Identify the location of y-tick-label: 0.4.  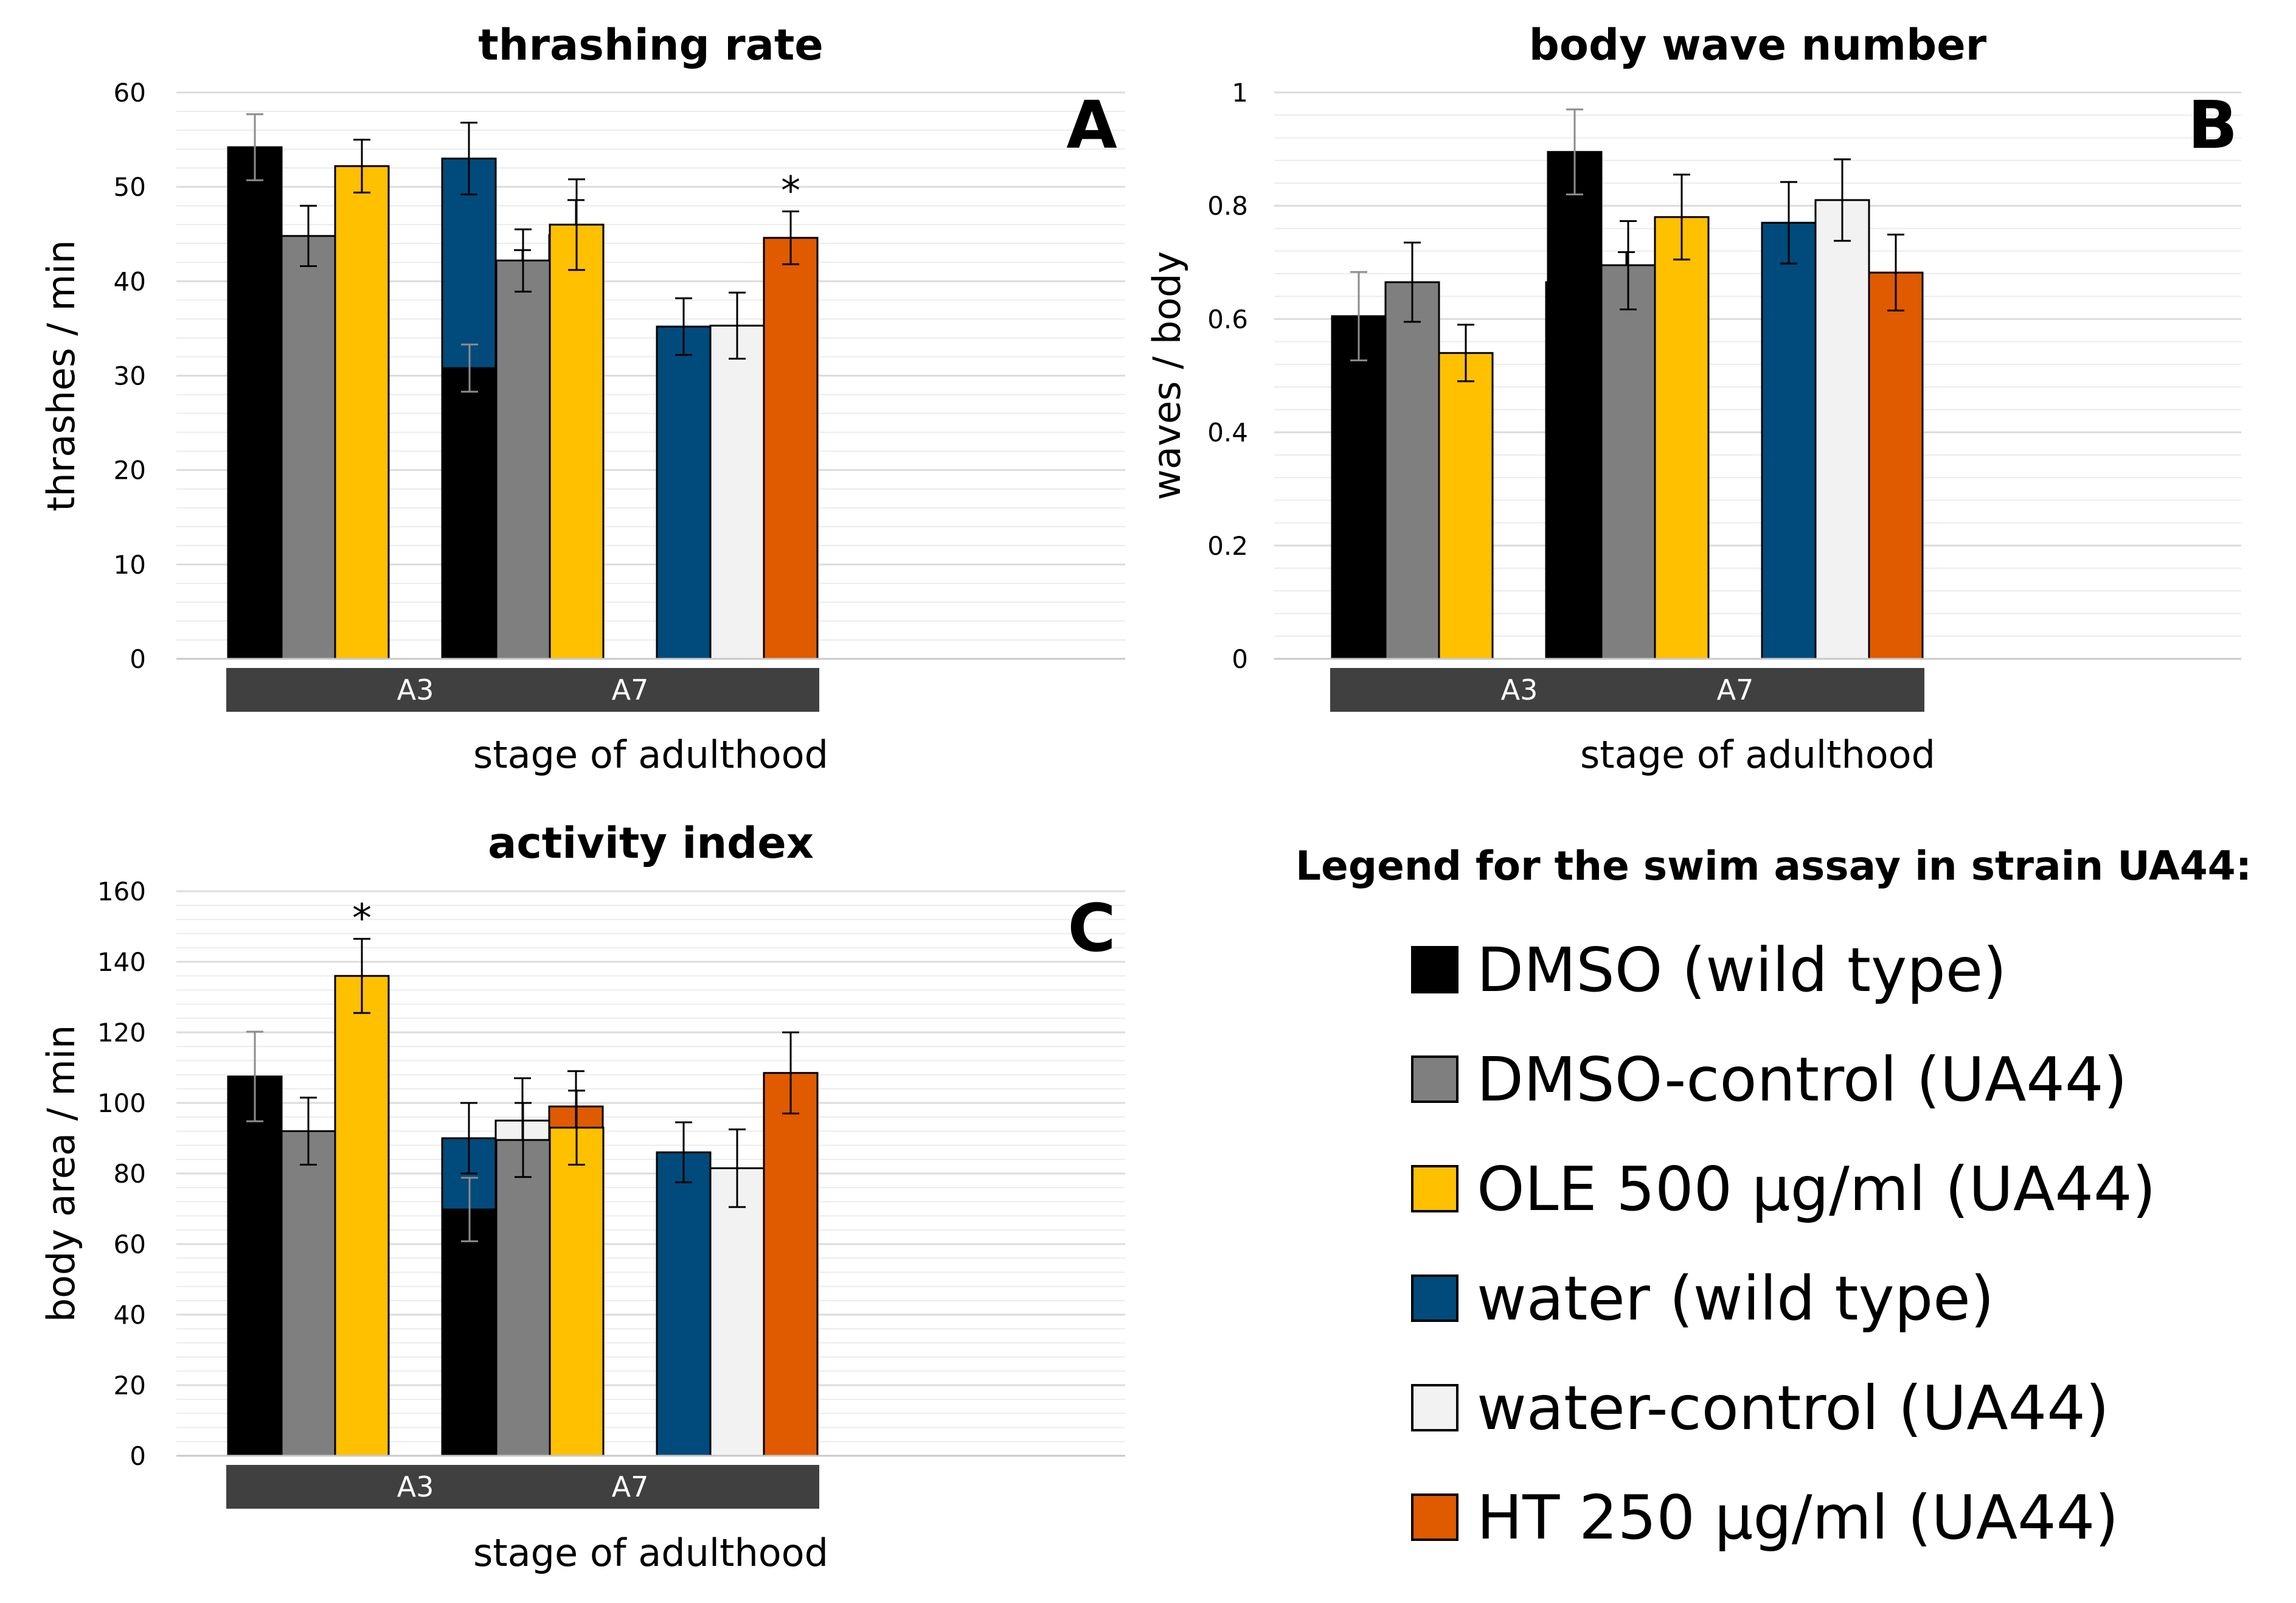
(1227, 433).